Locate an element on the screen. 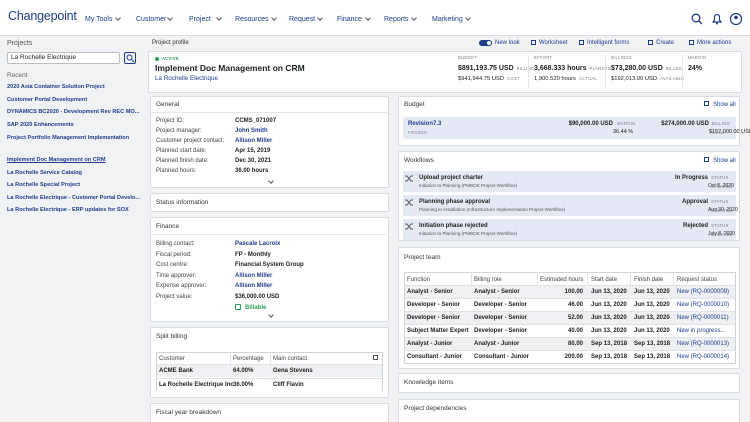 The width and height of the screenshot is (750, 422). field-value: John Smith is located at coordinates (251, 131).